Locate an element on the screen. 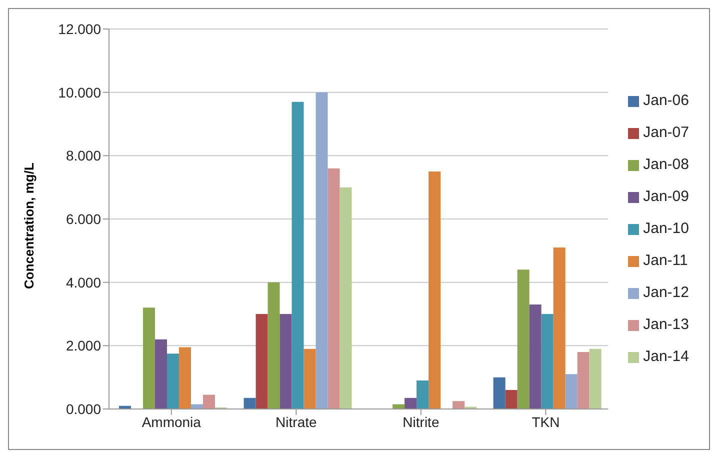 The width and height of the screenshot is (719, 457). y-tick-label: 0.000 is located at coordinates (84, 408).